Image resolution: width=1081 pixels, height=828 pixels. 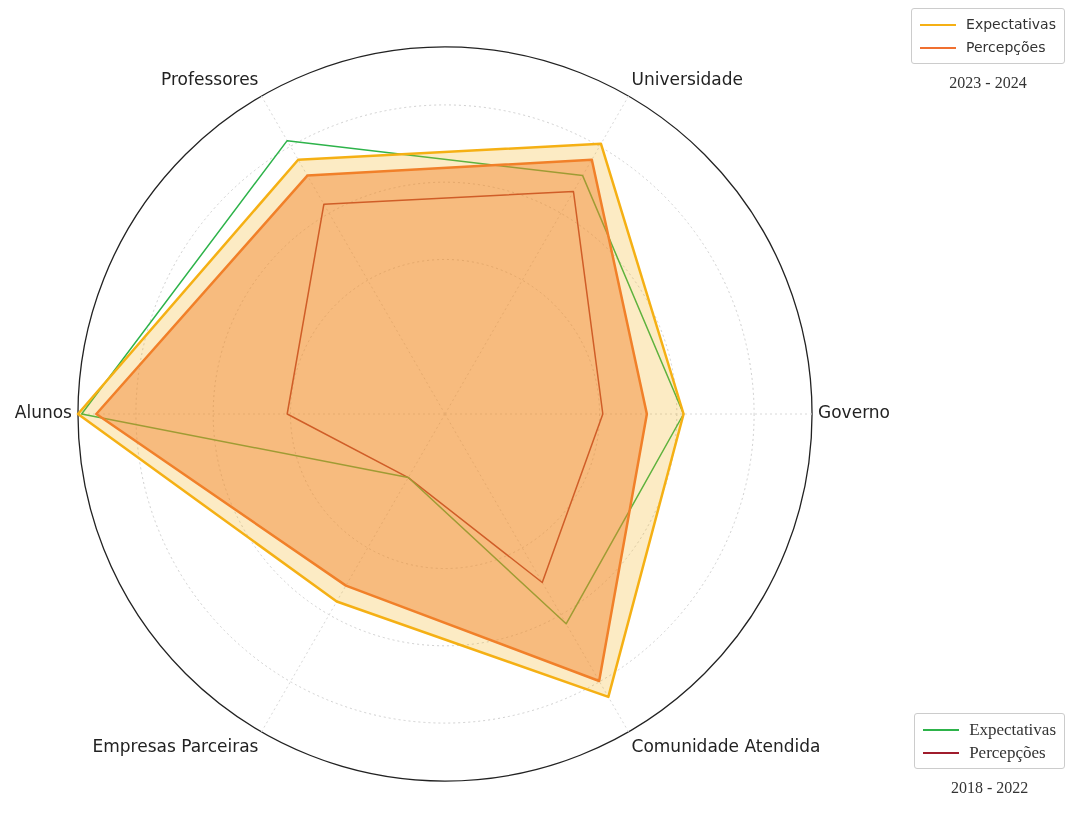 What do you see at coordinates (210, 79) in the screenshot?
I see `spoke-label: Professores` at bounding box center [210, 79].